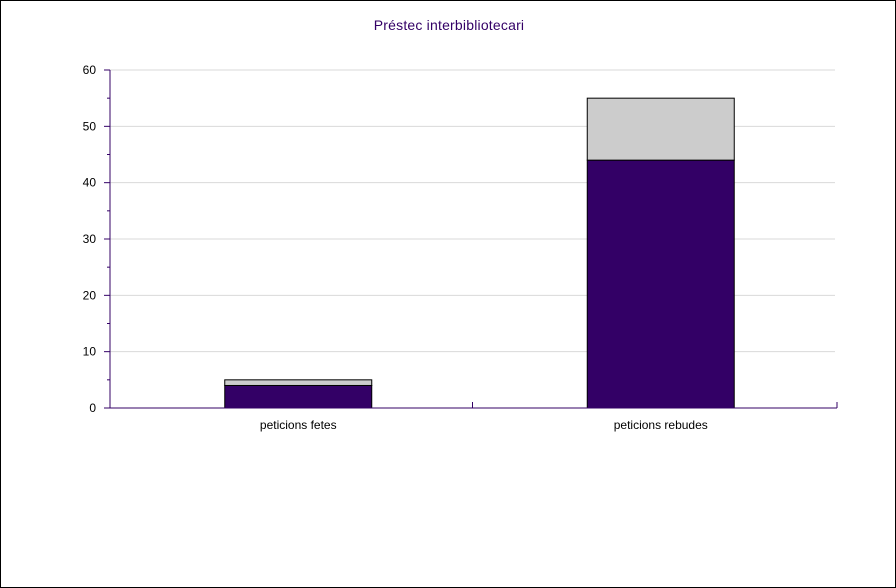  I want to click on y-tick-label: 20, so click(90, 295).